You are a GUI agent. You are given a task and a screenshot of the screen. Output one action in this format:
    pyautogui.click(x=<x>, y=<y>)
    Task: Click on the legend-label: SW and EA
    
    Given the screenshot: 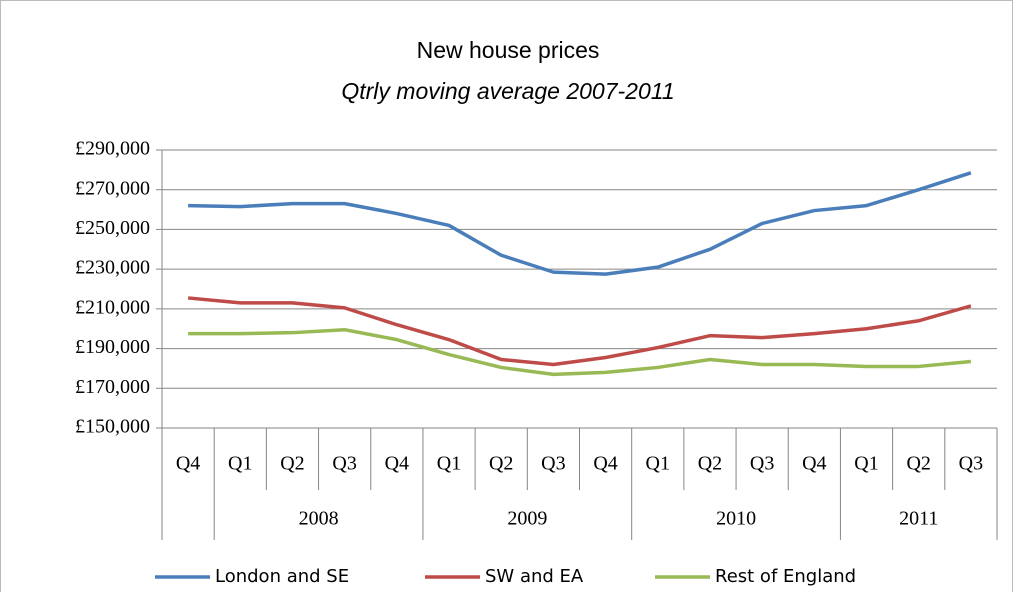 What is the action you would take?
    pyautogui.click(x=534, y=576)
    